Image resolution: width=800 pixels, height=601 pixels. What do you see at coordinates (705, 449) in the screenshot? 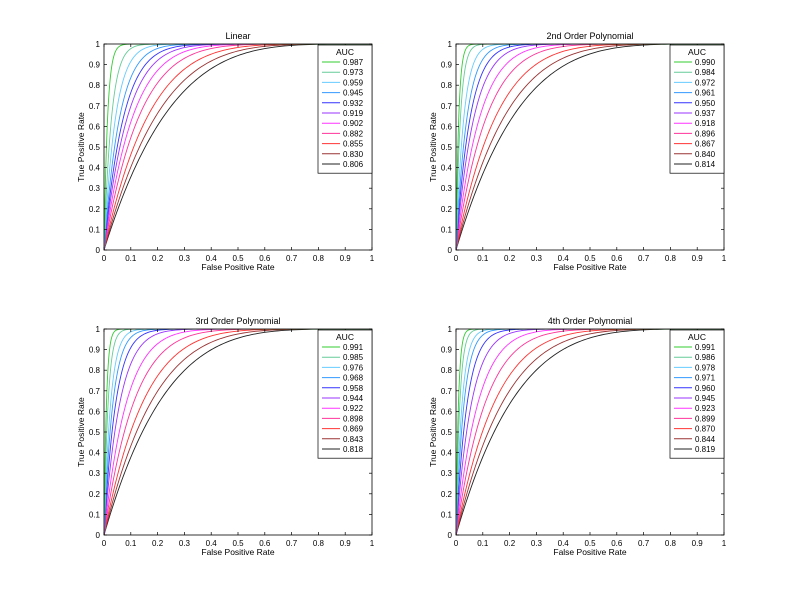
I see `legend-entry: 0.819` at bounding box center [705, 449].